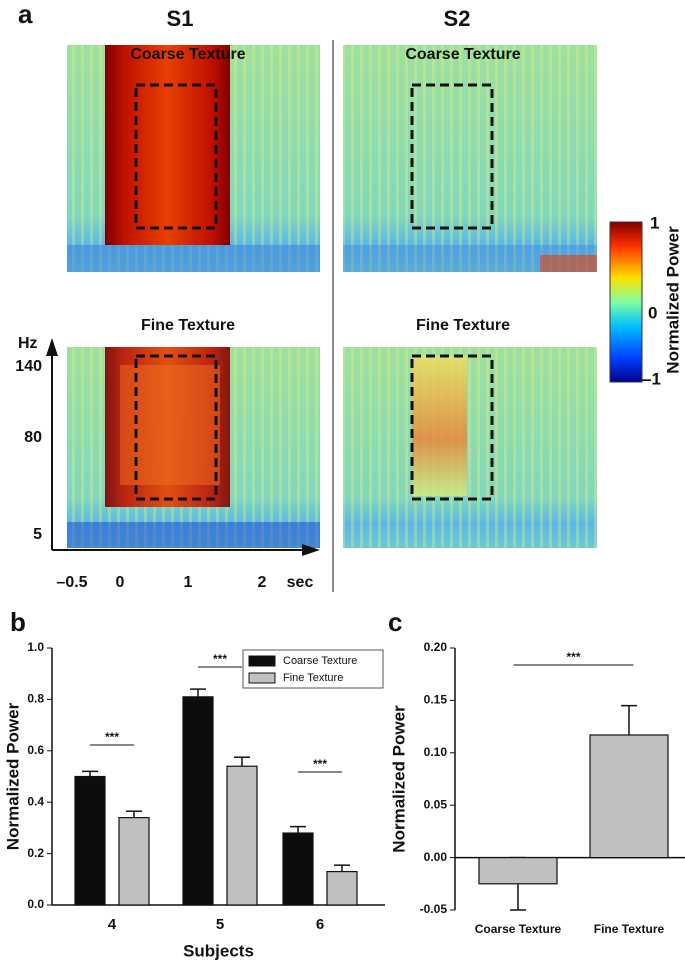 Image resolution: width=685 pixels, height=963 pixels. Describe the element at coordinates (300, 582) in the screenshot. I see `x-axis-label: sec` at that location.